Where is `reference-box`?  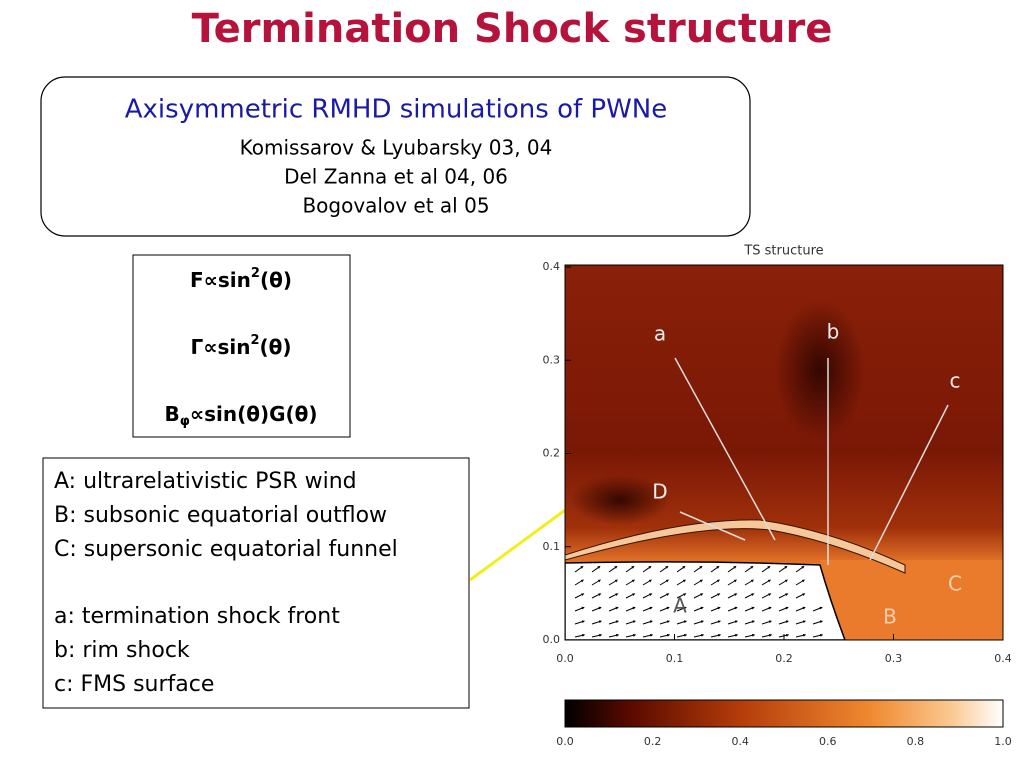 reference-box is located at coordinates (395, 156).